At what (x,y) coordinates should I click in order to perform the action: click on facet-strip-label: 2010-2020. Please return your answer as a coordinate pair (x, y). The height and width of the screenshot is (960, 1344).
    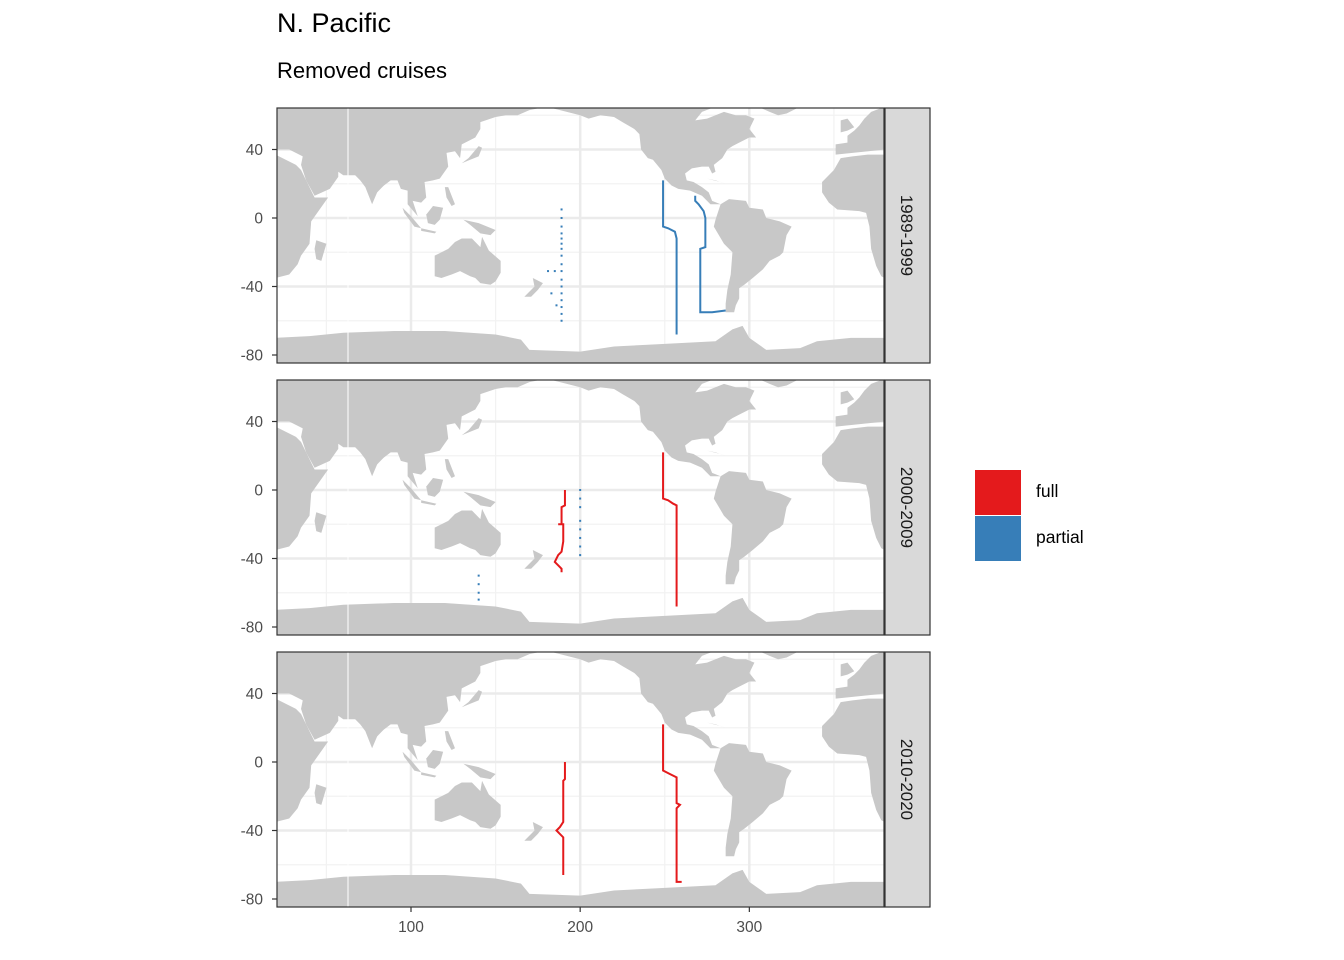
    Looking at the image, I should click on (906, 779).